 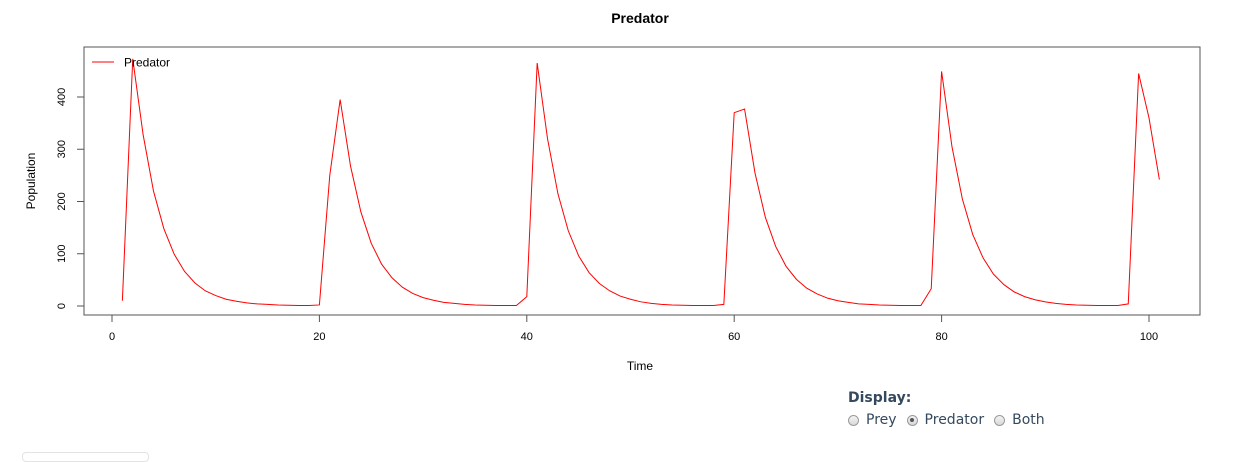 What do you see at coordinates (881, 420) in the screenshot?
I see `radio-prey-label: Prey` at bounding box center [881, 420].